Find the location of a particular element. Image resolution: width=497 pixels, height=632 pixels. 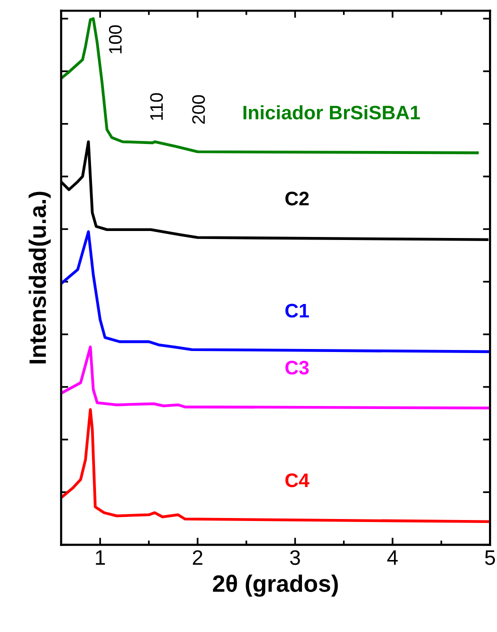

series-label: Iniciador BrSiSBA1 is located at coordinates (332, 112).